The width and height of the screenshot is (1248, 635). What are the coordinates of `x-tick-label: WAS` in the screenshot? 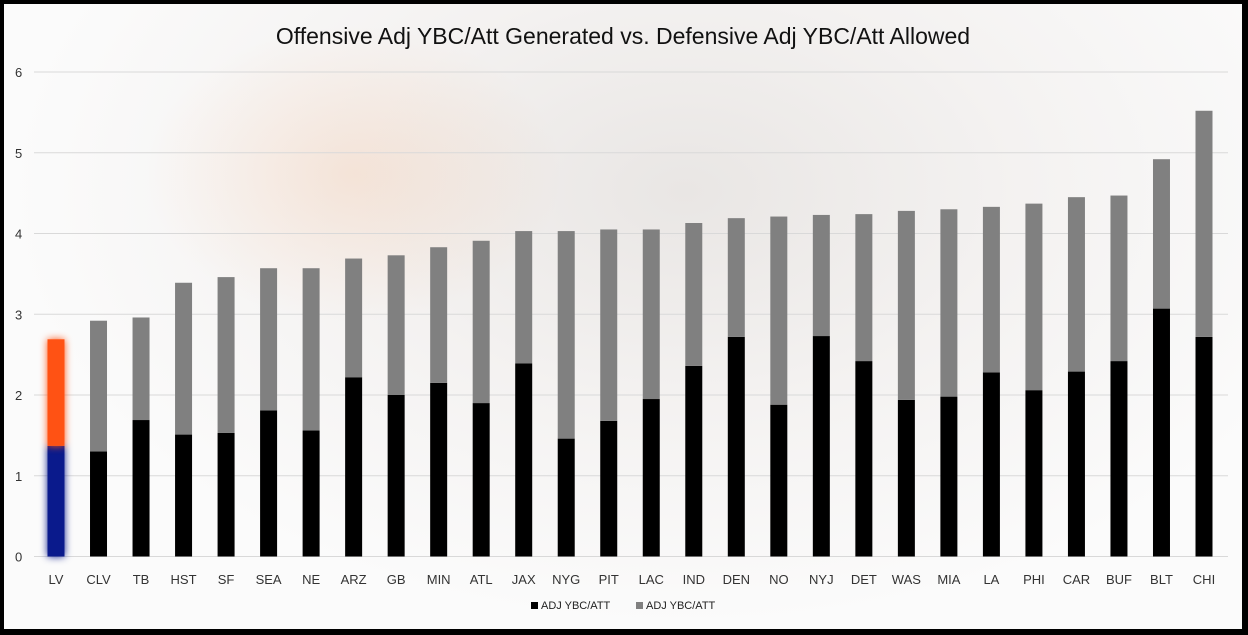 It's located at (906, 579).